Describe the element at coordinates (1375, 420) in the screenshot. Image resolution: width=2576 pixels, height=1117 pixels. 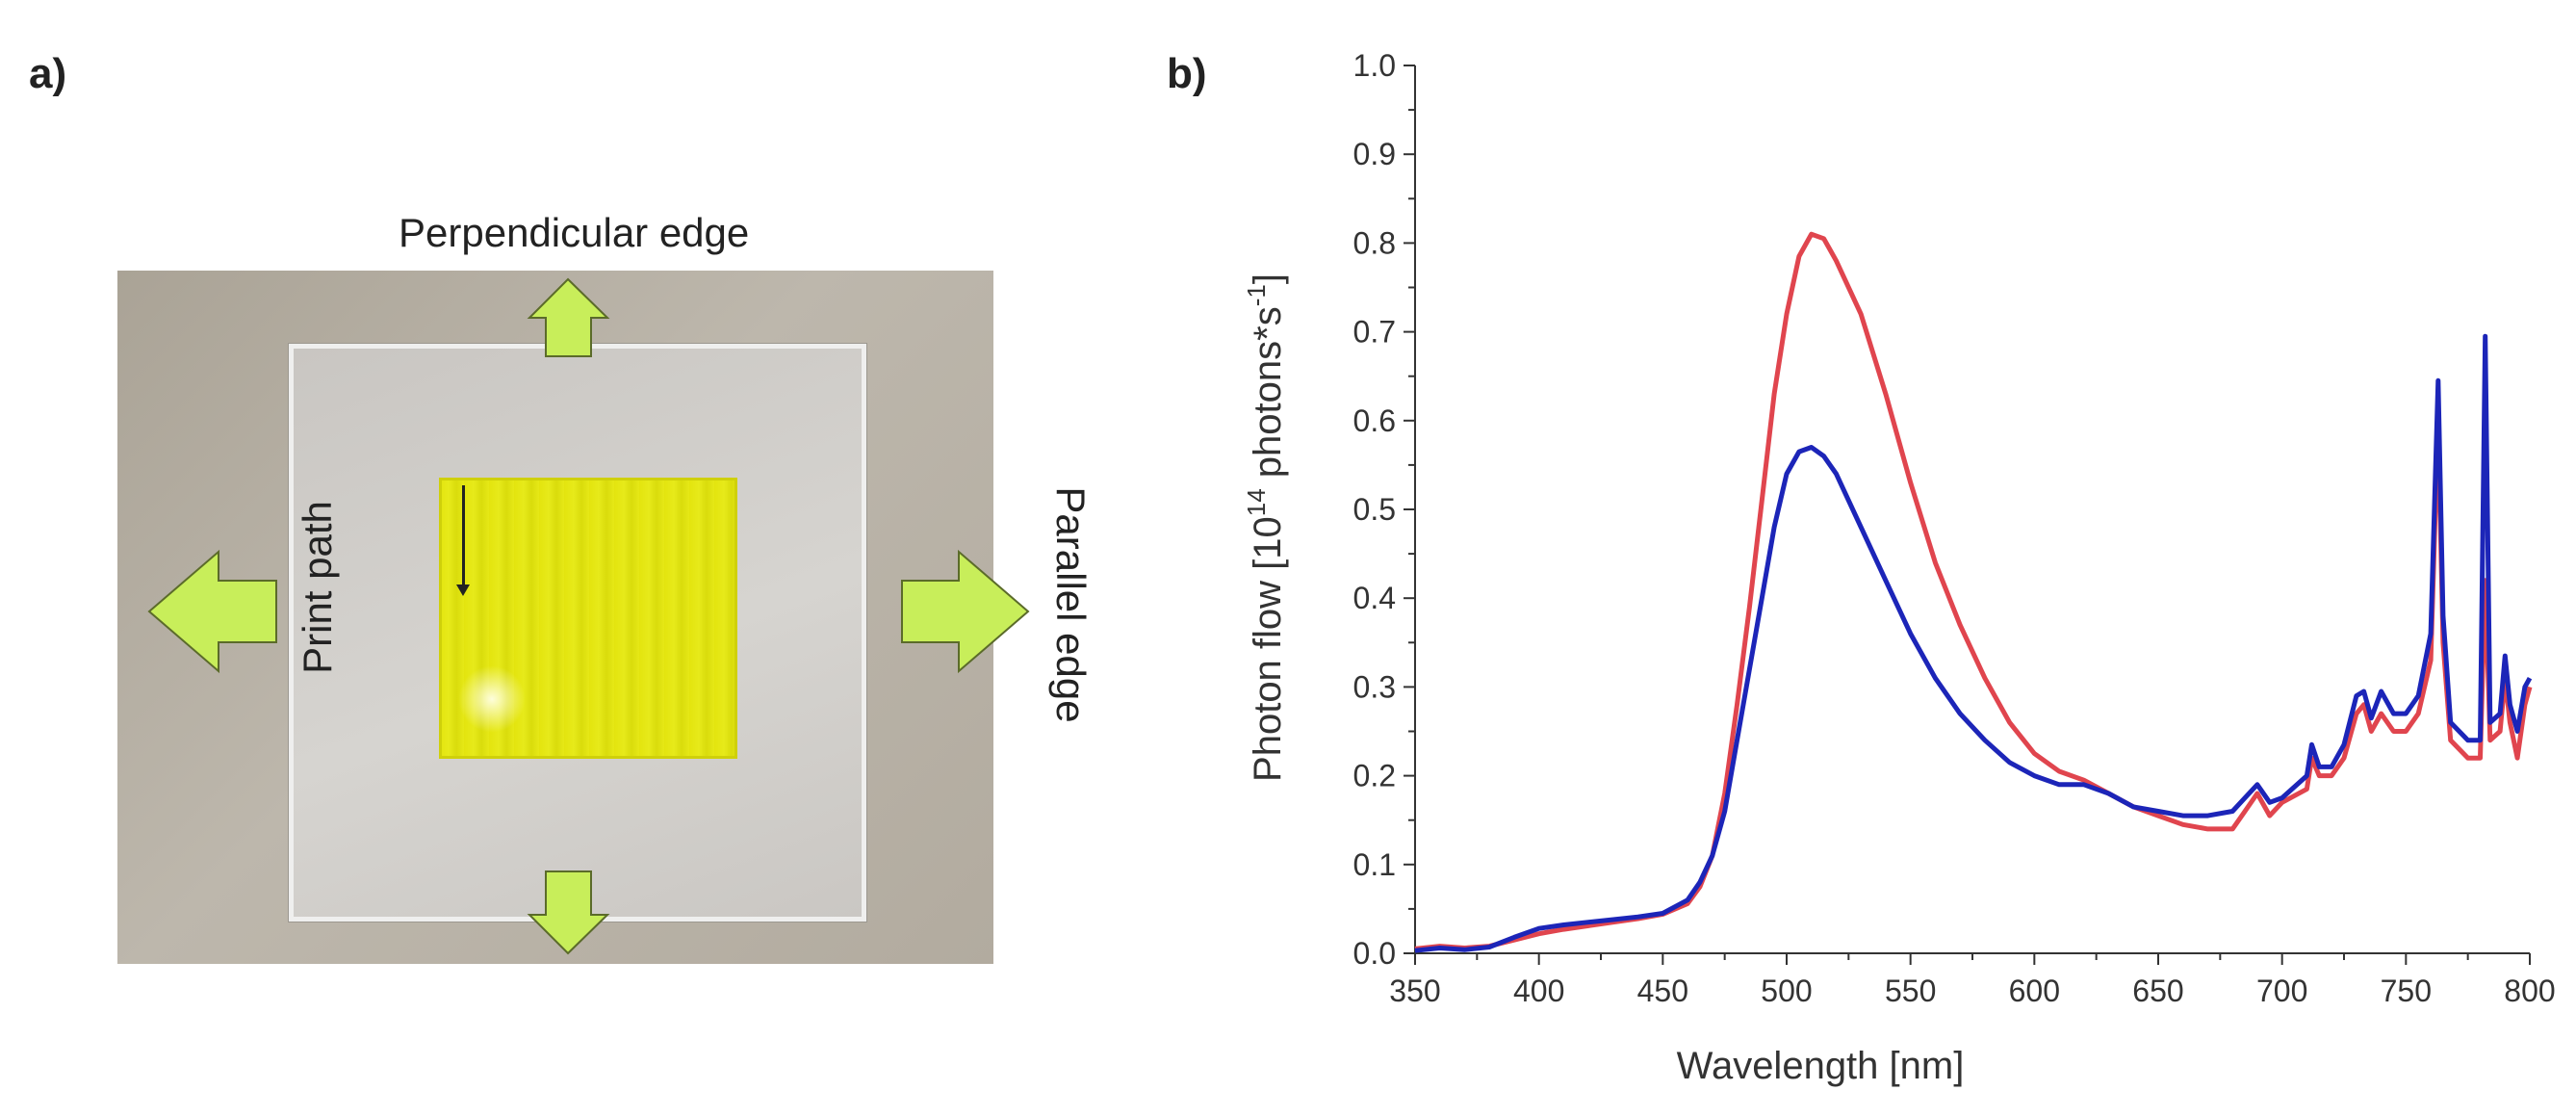
I see `y-tick-label: 0.6` at that location.